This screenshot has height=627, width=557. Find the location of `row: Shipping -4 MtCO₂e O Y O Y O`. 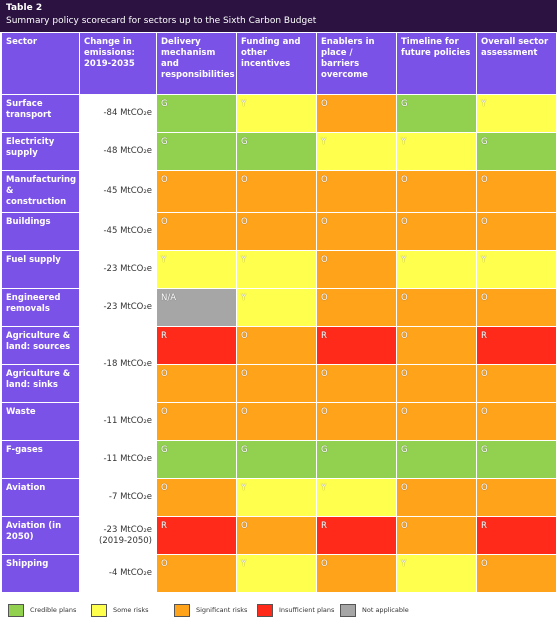

row: Shipping -4 MtCO₂e O Y O Y O is located at coordinates (279, 573).